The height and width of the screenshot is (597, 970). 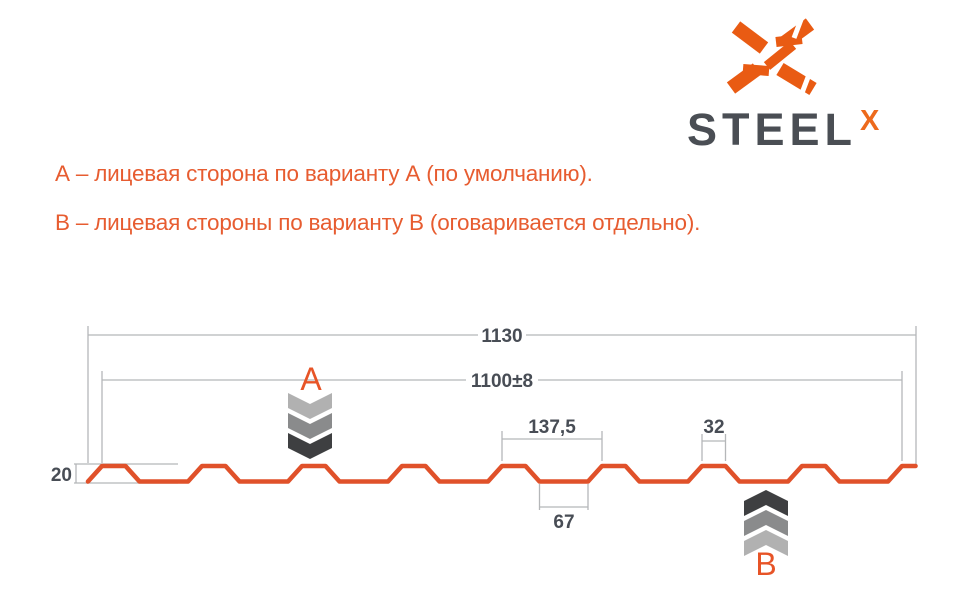 I want to click on logo-brand-text: STEEL, so click(x=772, y=129).